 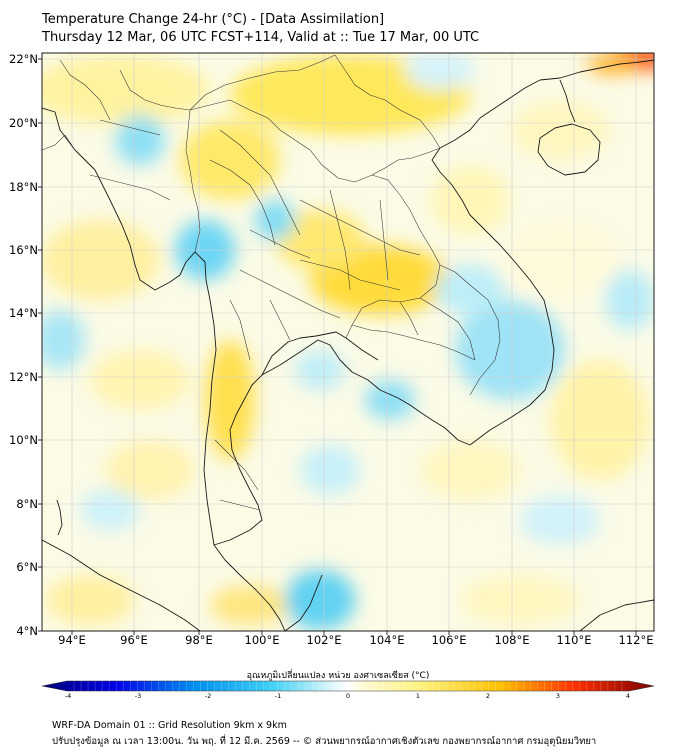 What do you see at coordinates (23, 187) in the screenshot?
I see `lat-label-18n: 18°N` at bounding box center [23, 187].